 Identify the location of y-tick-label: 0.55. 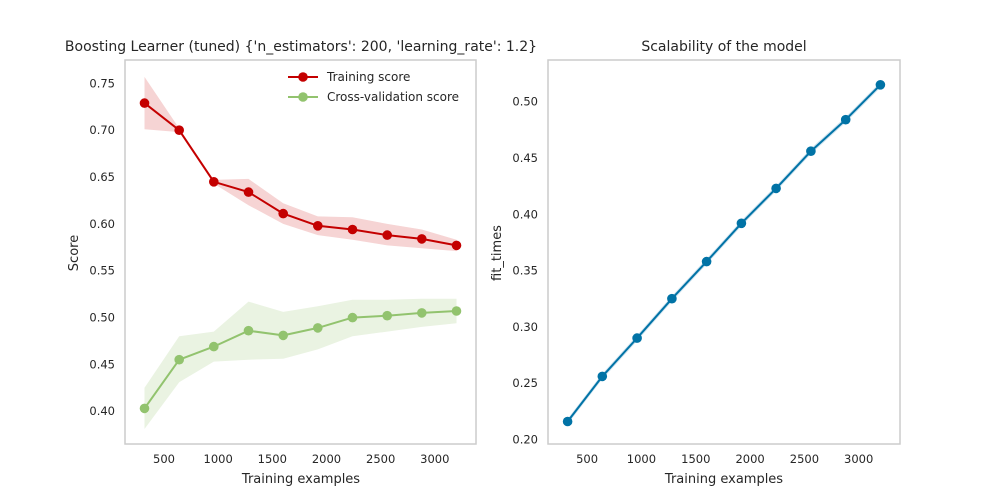
(102, 271).